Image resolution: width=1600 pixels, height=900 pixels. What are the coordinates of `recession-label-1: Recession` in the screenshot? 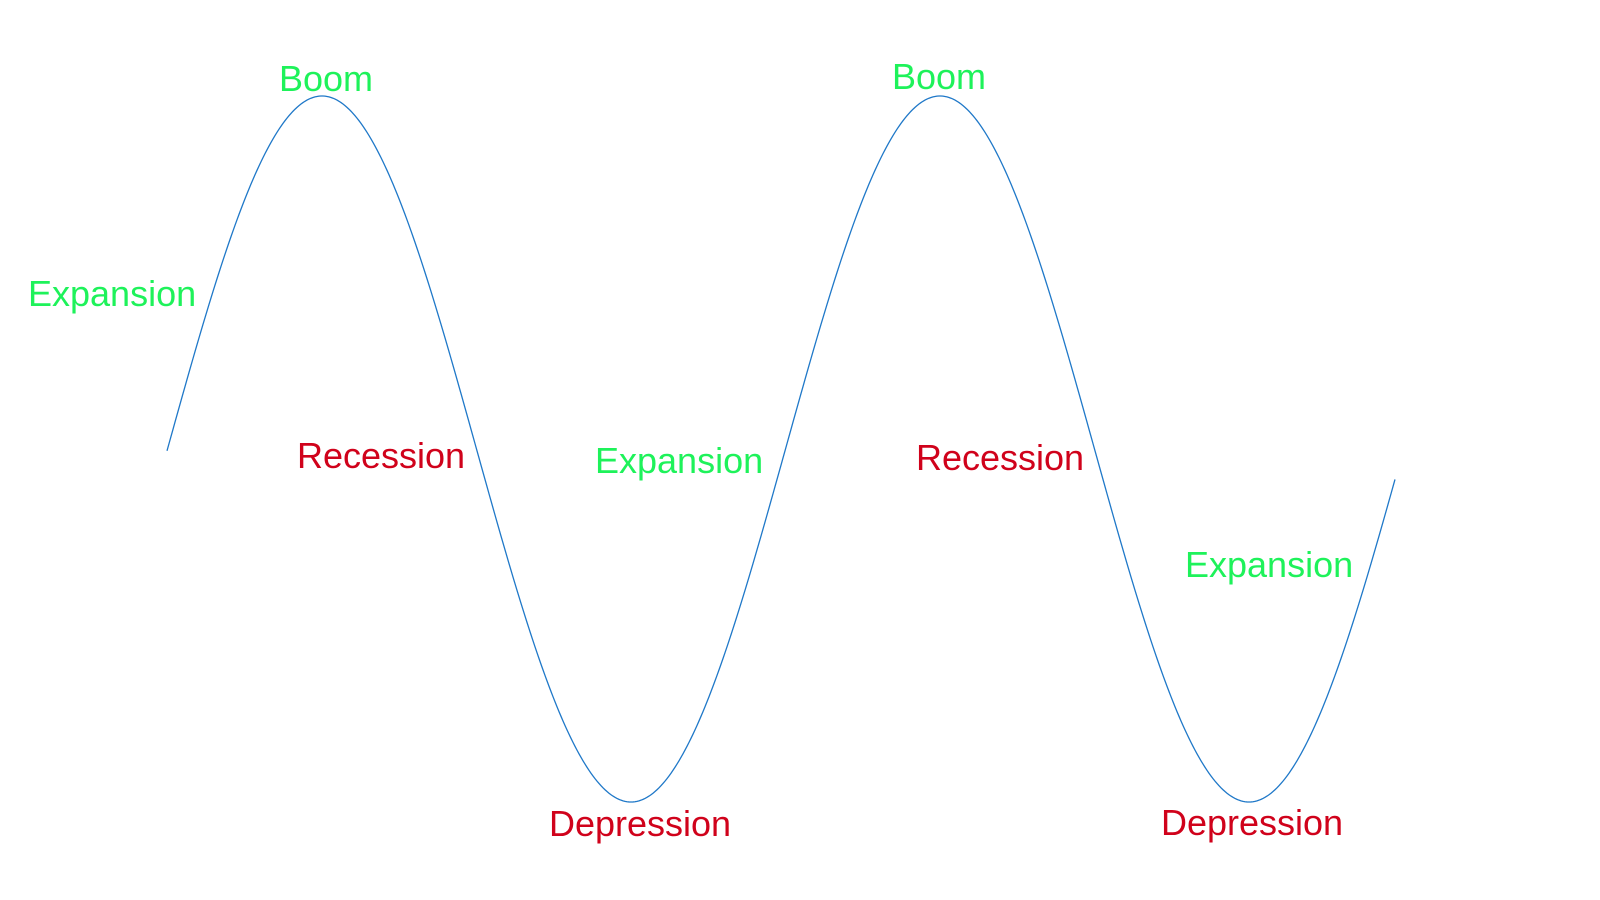 It's located at (381, 455).